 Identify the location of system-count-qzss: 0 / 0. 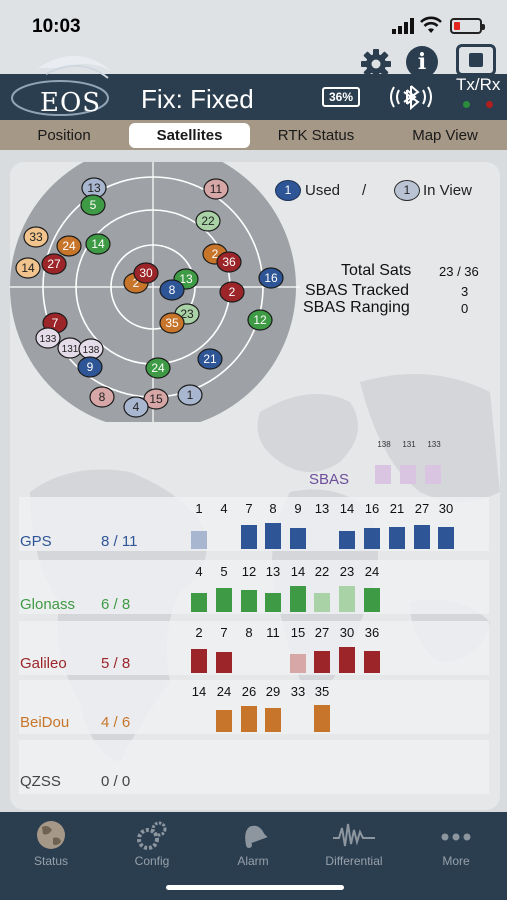
(116, 781).